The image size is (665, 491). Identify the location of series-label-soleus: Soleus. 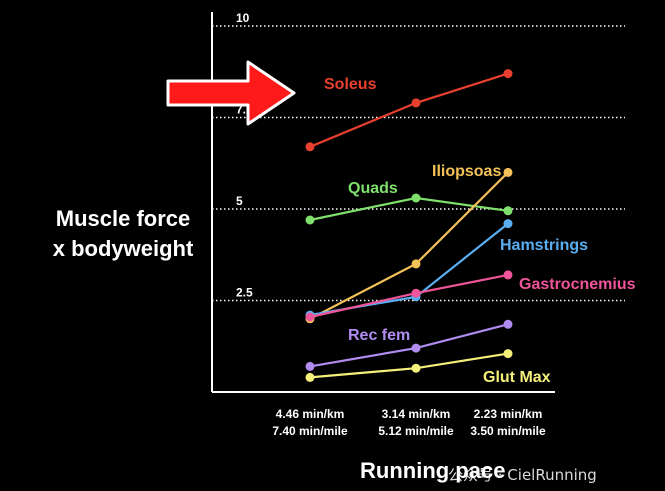
(350, 84).